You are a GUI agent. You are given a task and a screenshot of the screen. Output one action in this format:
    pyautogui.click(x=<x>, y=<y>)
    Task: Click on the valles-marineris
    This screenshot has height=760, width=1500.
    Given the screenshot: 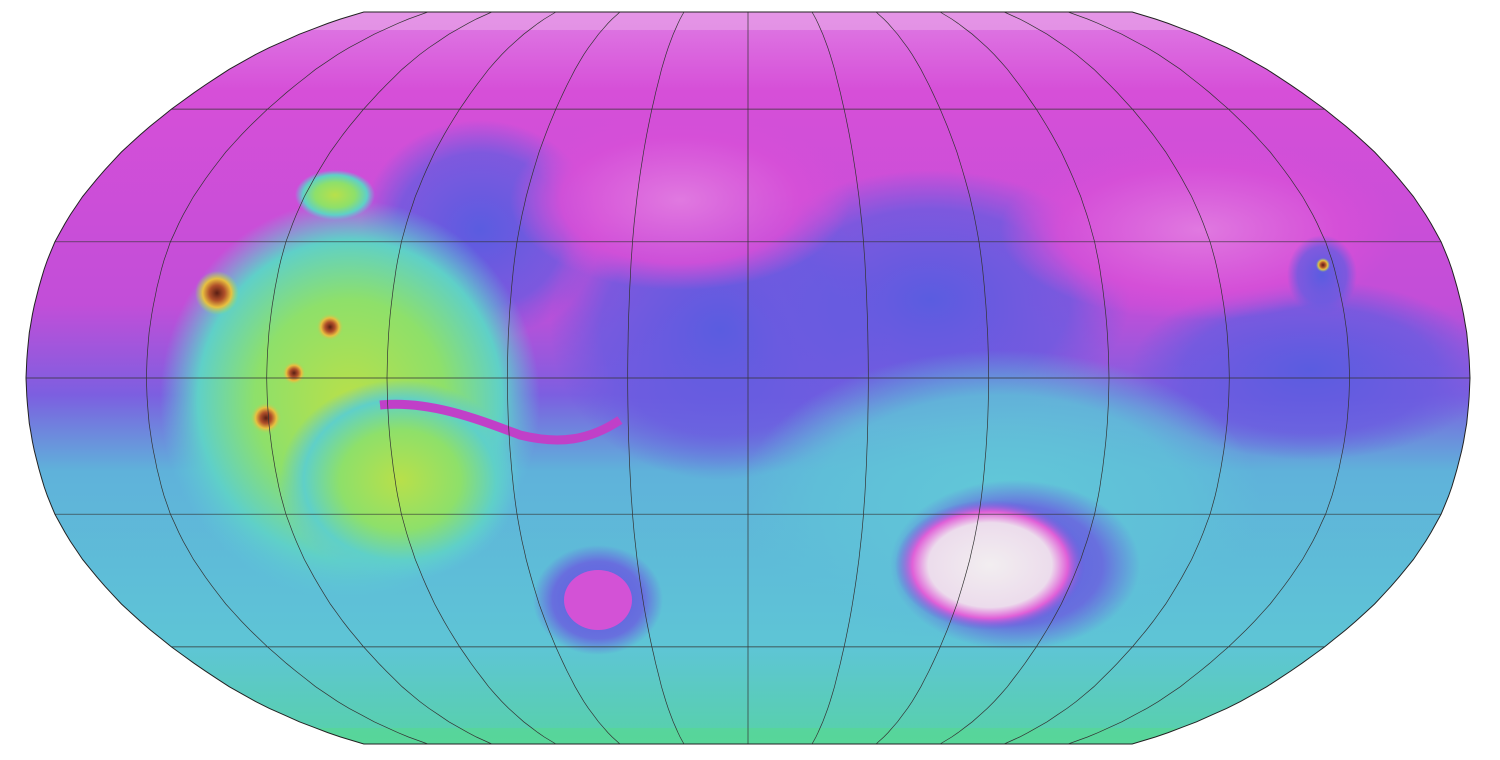 What is the action you would take?
    pyautogui.click(x=501, y=422)
    